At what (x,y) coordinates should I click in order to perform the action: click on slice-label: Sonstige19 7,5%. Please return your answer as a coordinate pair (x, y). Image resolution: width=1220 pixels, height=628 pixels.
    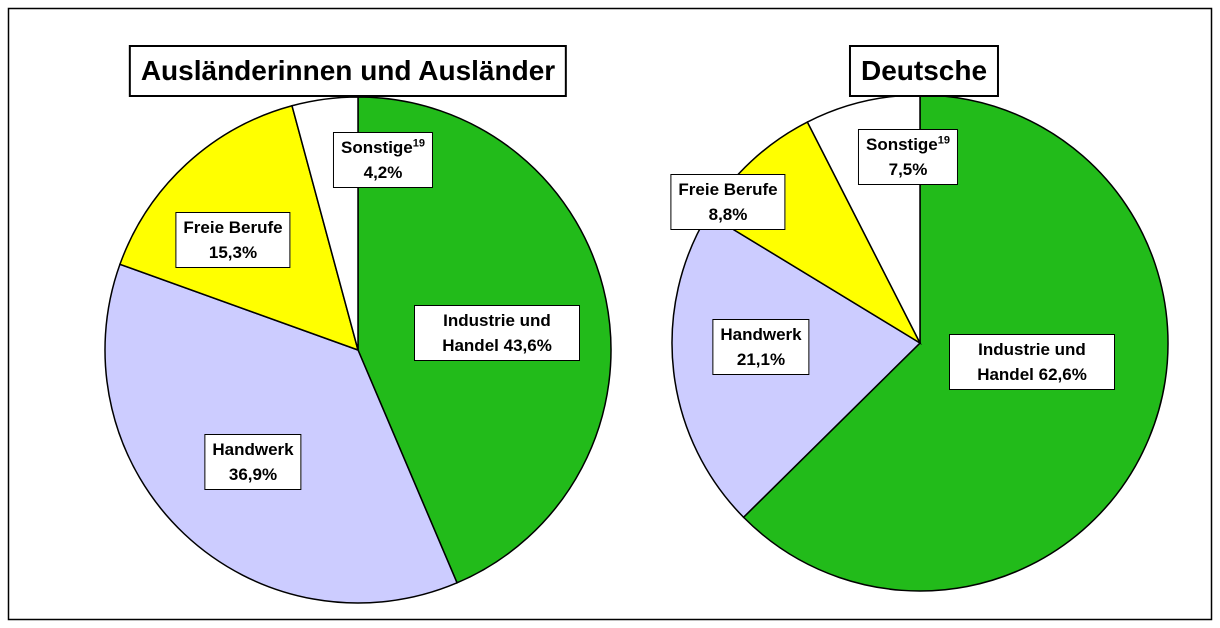
    Looking at the image, I should click on (908, 157).